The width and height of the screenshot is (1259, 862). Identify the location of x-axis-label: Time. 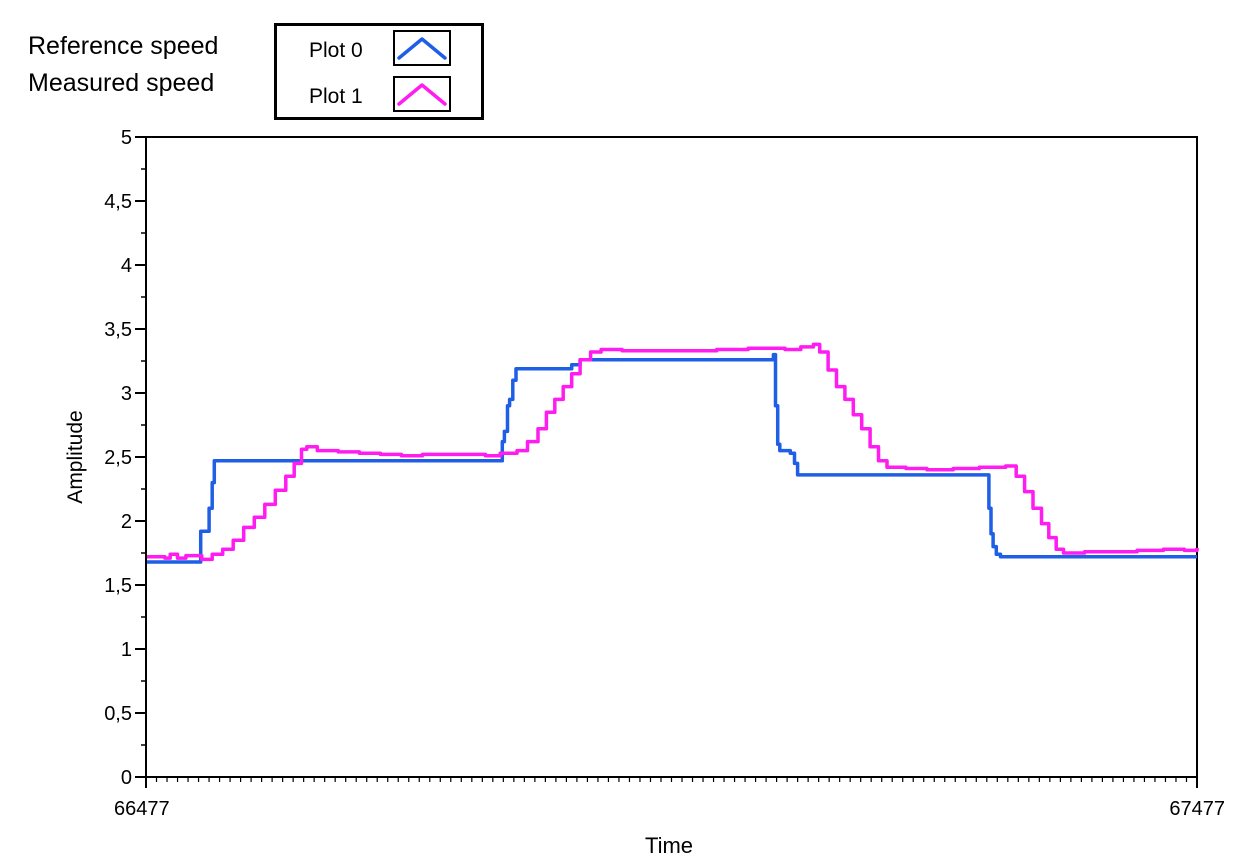
(669, 845).